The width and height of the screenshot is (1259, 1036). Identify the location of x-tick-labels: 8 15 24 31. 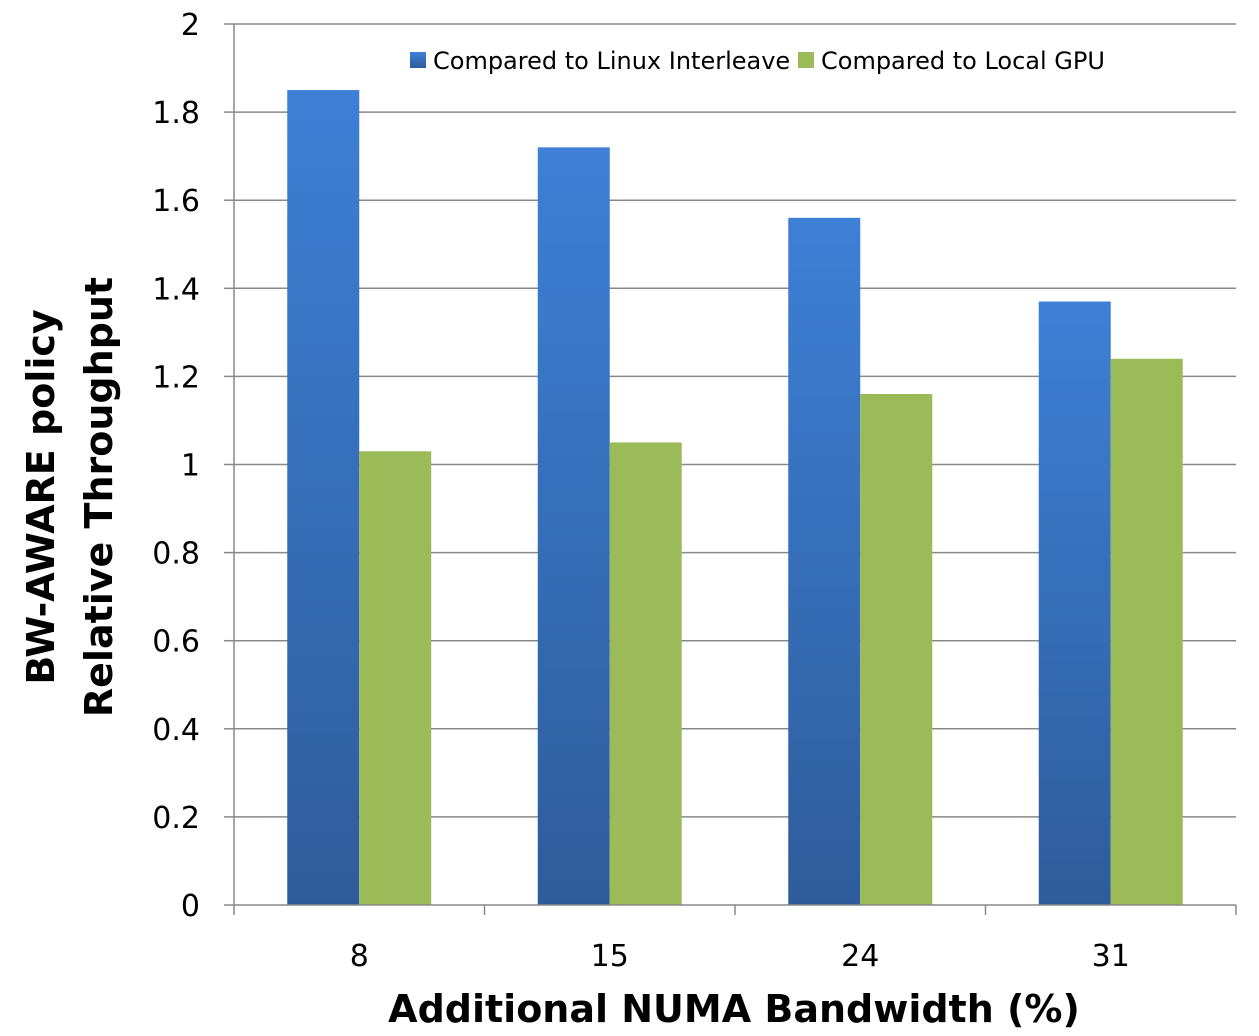
(740, 956).